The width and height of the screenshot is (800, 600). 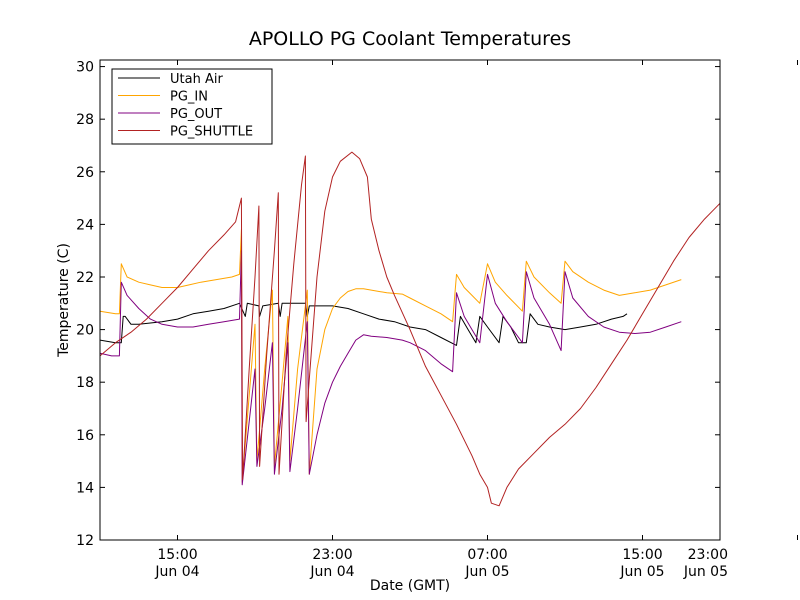 What do you see at coordinates (196, 79) in the screenshot?
I see `legend-label: Utah Air` at bounding box center [196, 79].